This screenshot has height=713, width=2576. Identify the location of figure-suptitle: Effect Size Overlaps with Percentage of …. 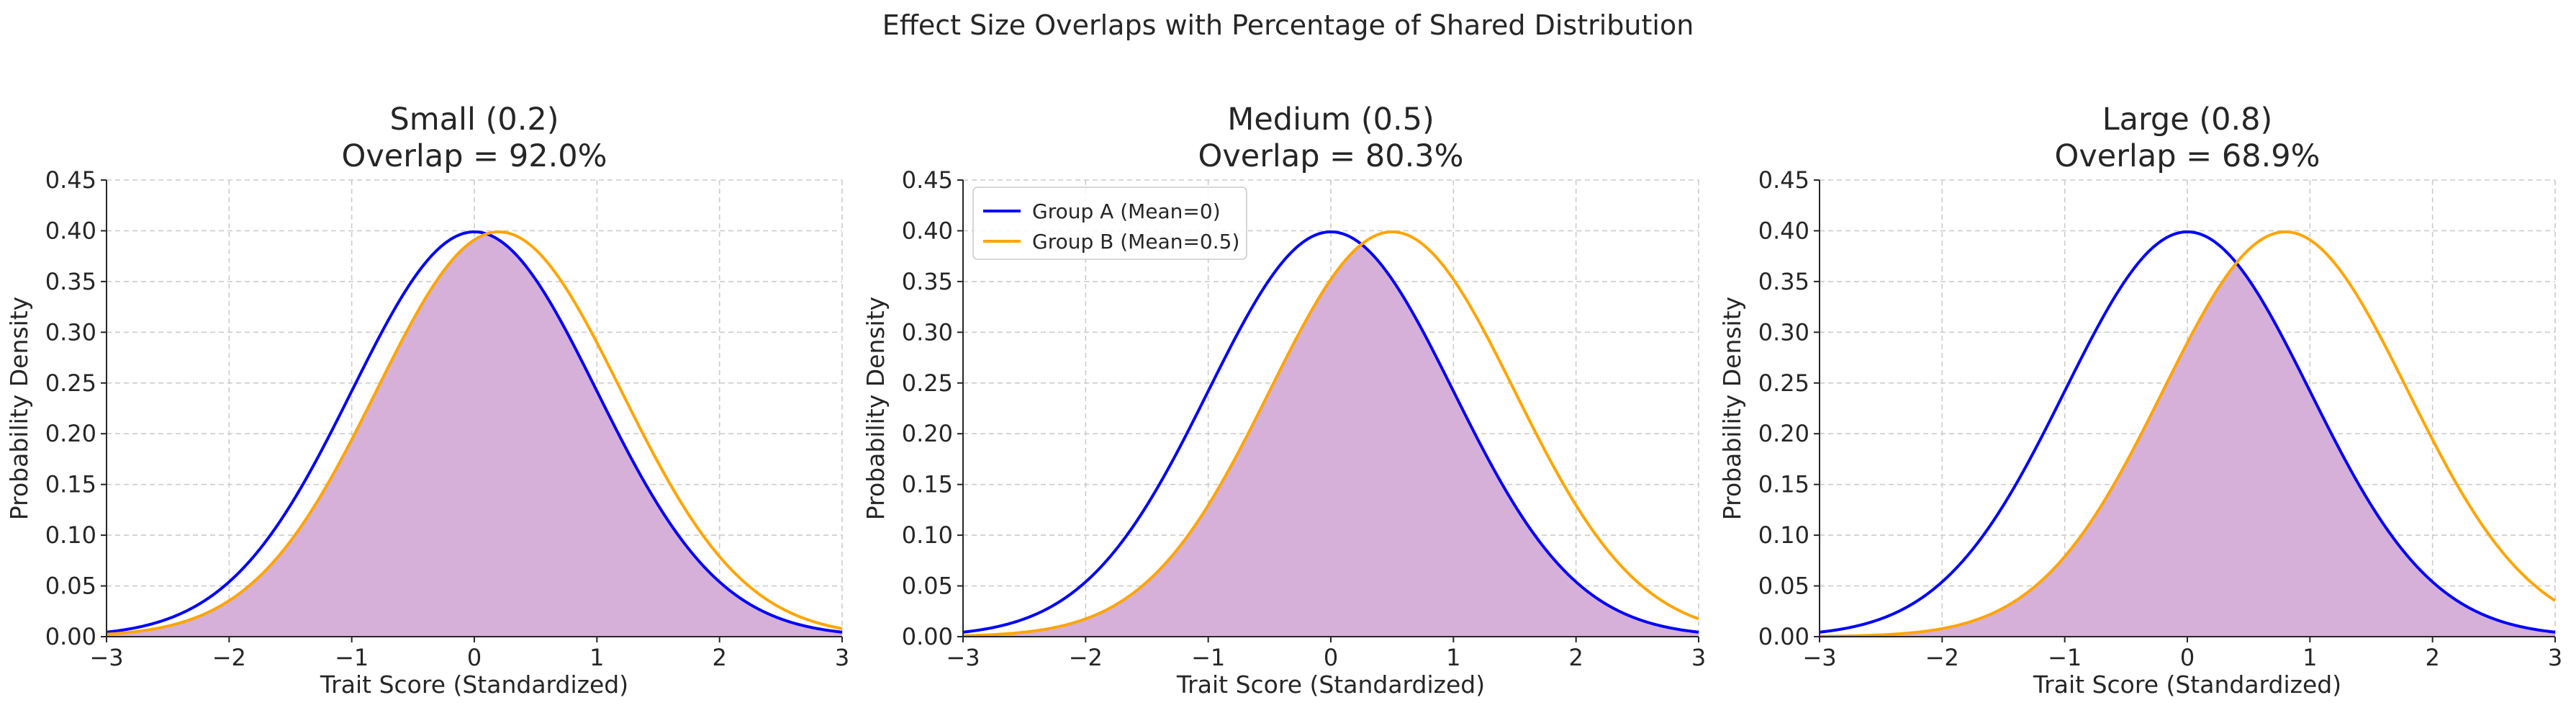
(1288, 25).